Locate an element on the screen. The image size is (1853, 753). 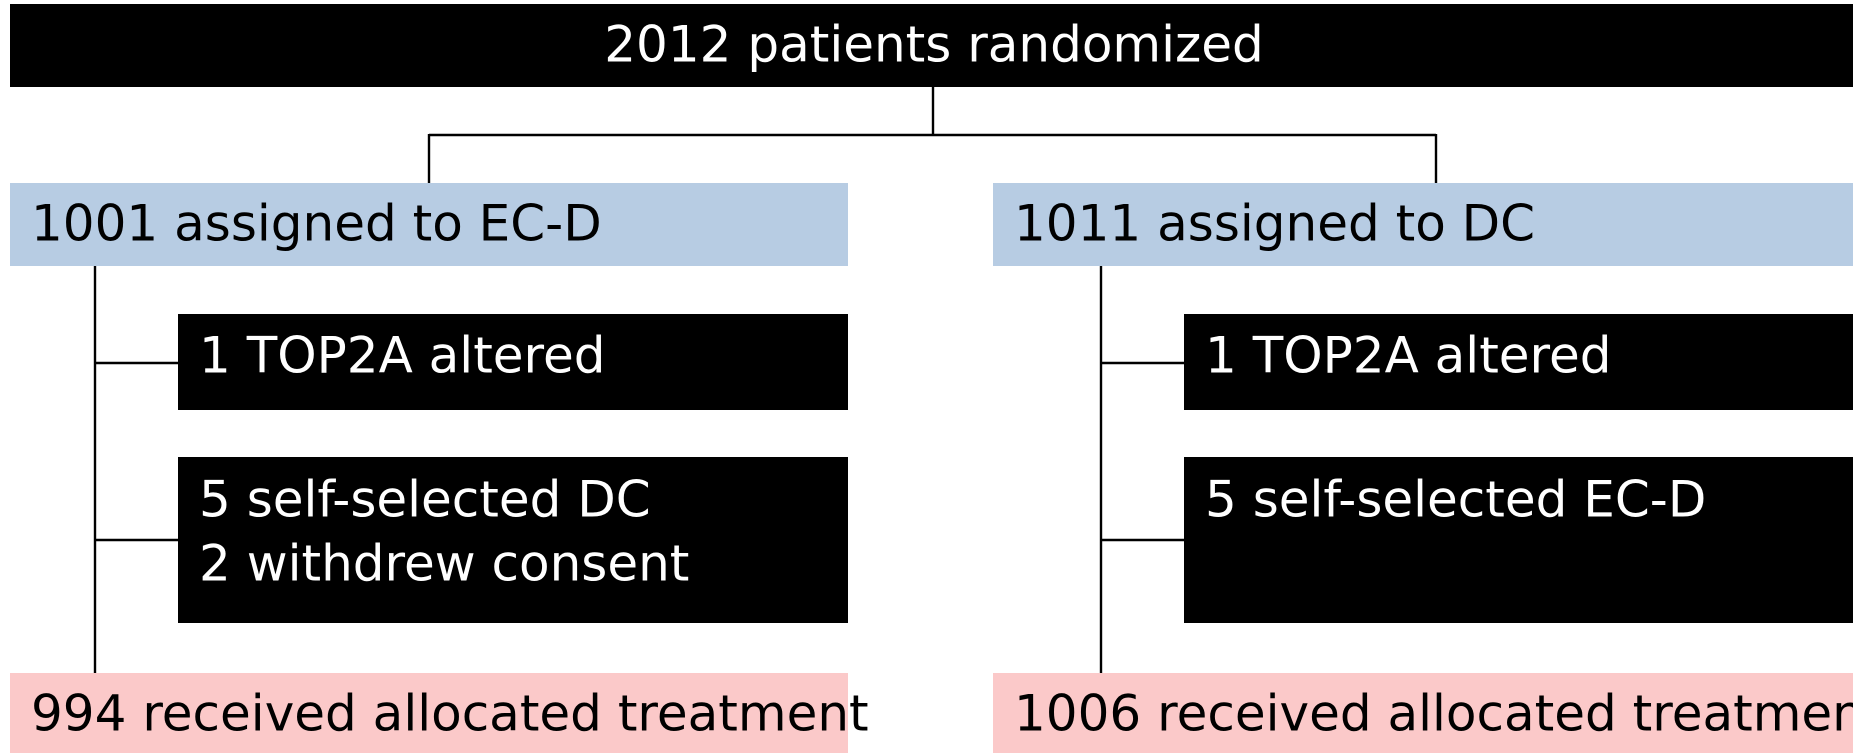
exclusion-label: 2 withdrew consent is located at coordinates (444, 564).